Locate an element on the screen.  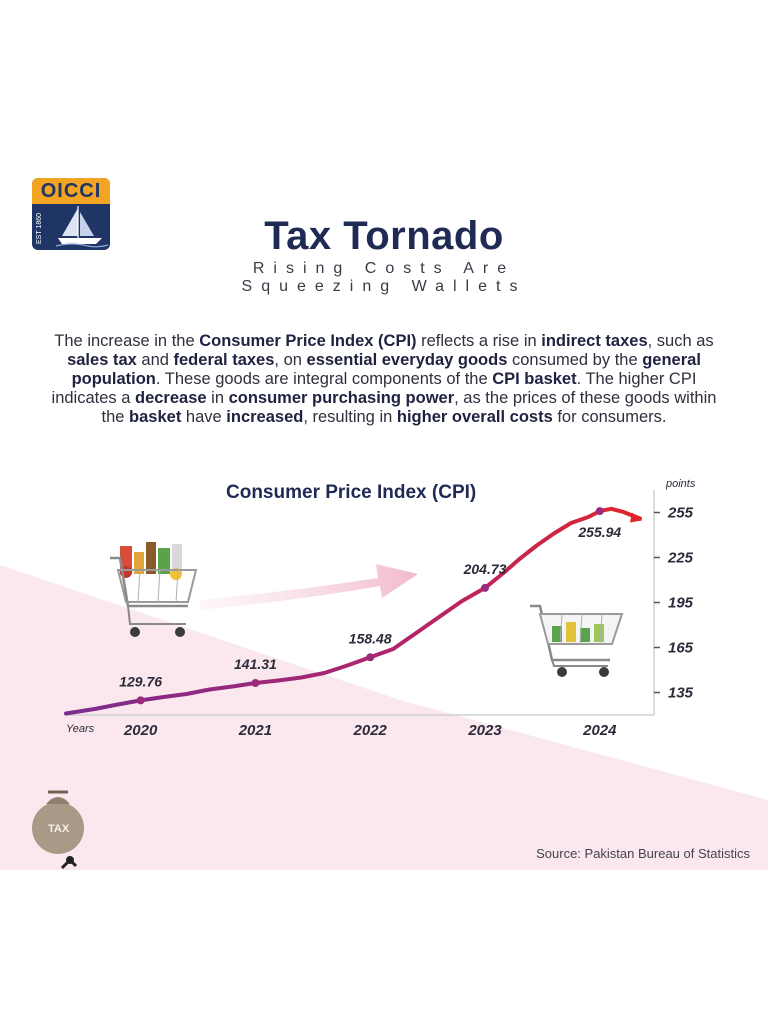
data-label: 141.31 is located at coordinates (255, 664).